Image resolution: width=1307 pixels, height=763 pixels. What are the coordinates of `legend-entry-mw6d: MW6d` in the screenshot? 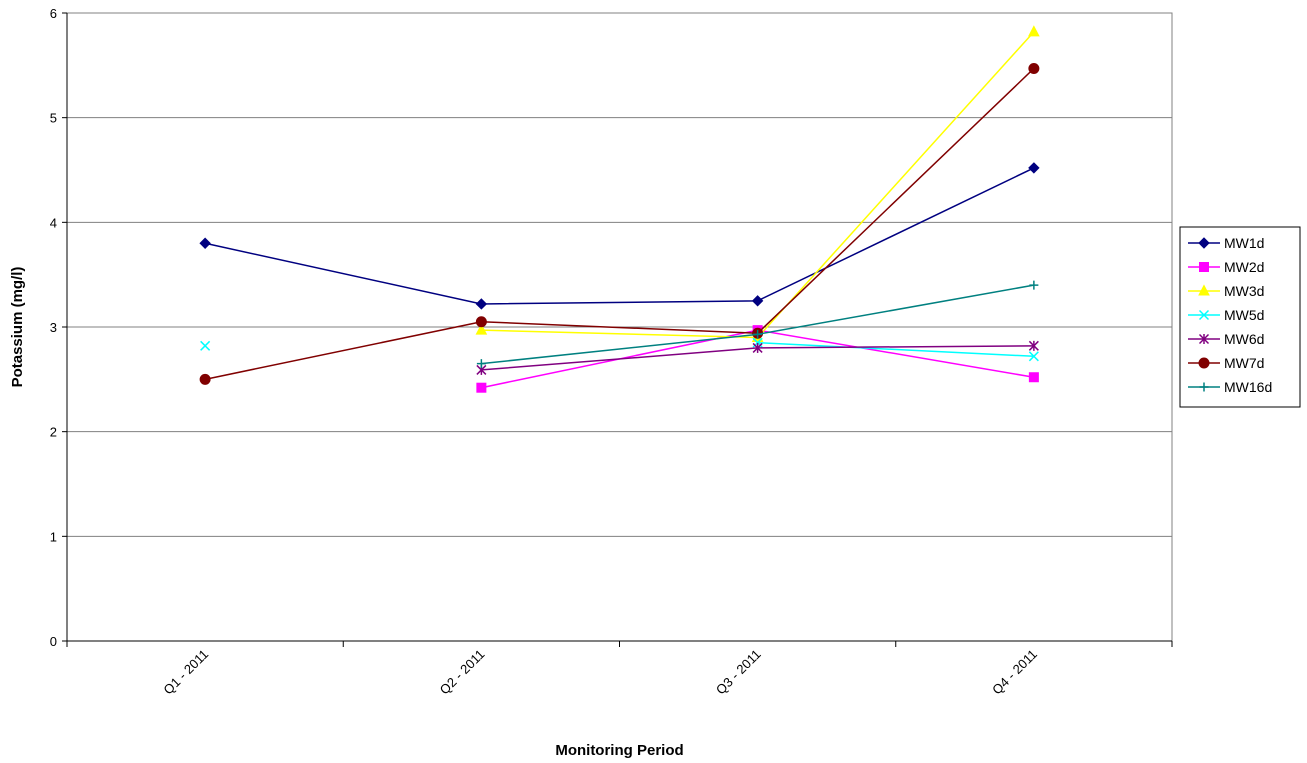 It's located at (1226, 339).